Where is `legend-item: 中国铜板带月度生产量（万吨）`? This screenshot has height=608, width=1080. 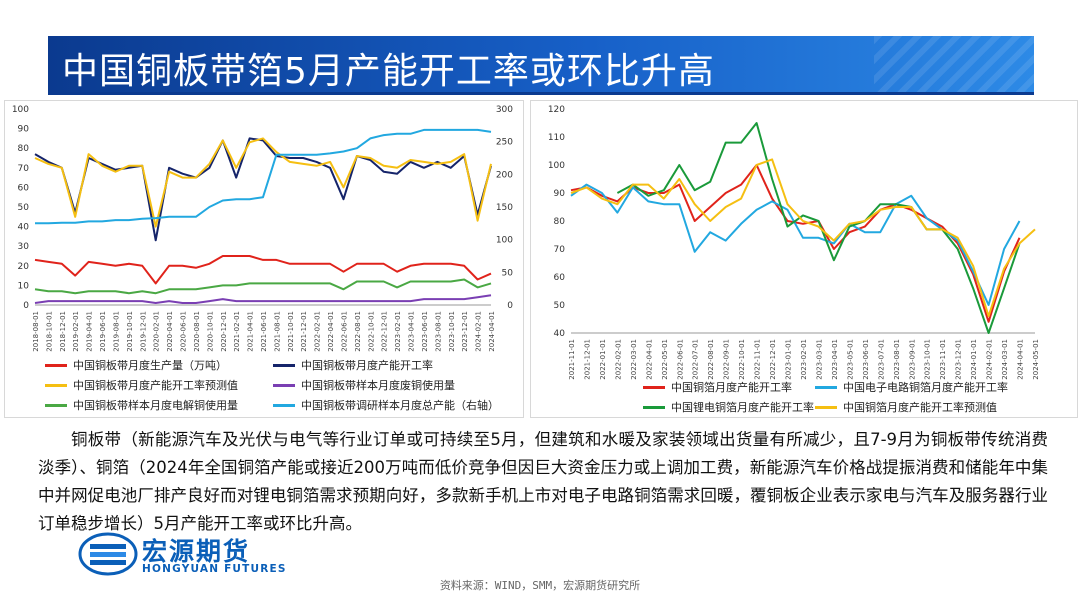
legend-item: 中国铜板带月度生产量（万吨） is located at coordinates (136, 365).